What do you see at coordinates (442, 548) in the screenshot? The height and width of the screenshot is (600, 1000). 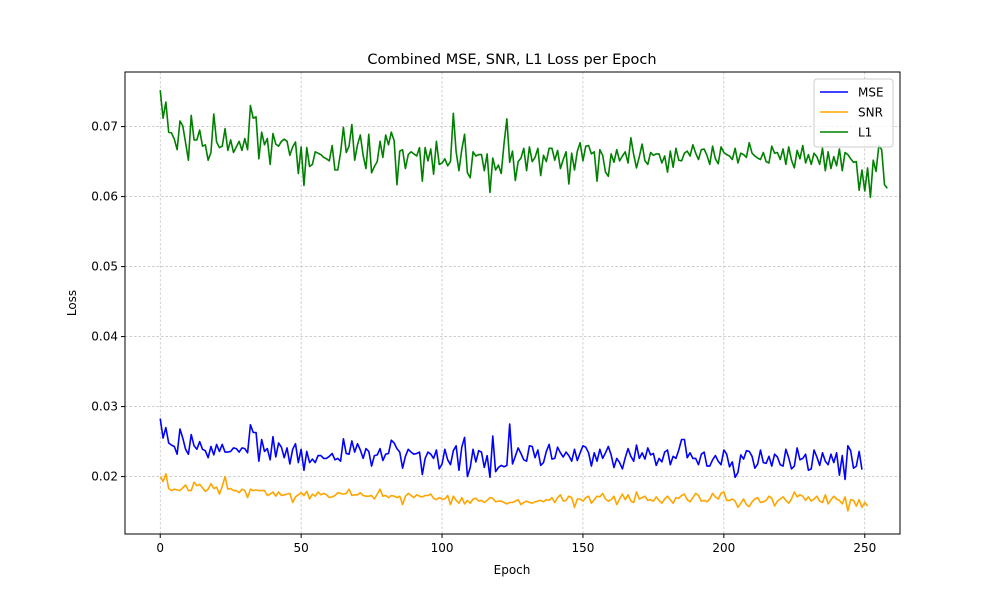 I see `x-tick-label: 100` at bounding box center [442, 548].